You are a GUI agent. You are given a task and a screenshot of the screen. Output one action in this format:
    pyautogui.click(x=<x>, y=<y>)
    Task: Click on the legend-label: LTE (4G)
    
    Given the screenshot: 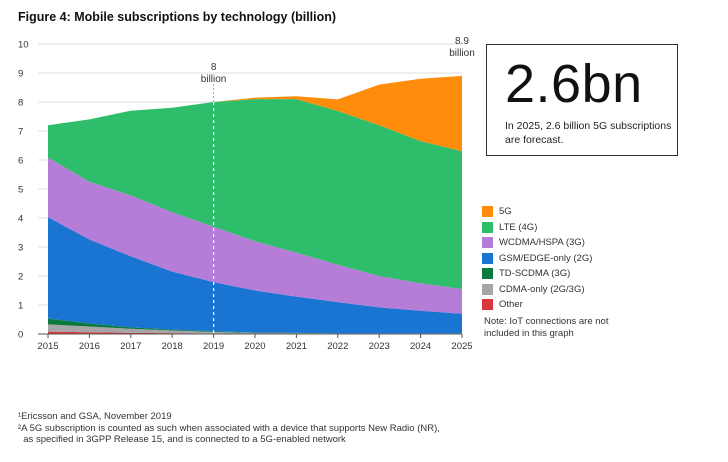 What is the action you would take?
    pyautogui.click(x=518, y=227)
    